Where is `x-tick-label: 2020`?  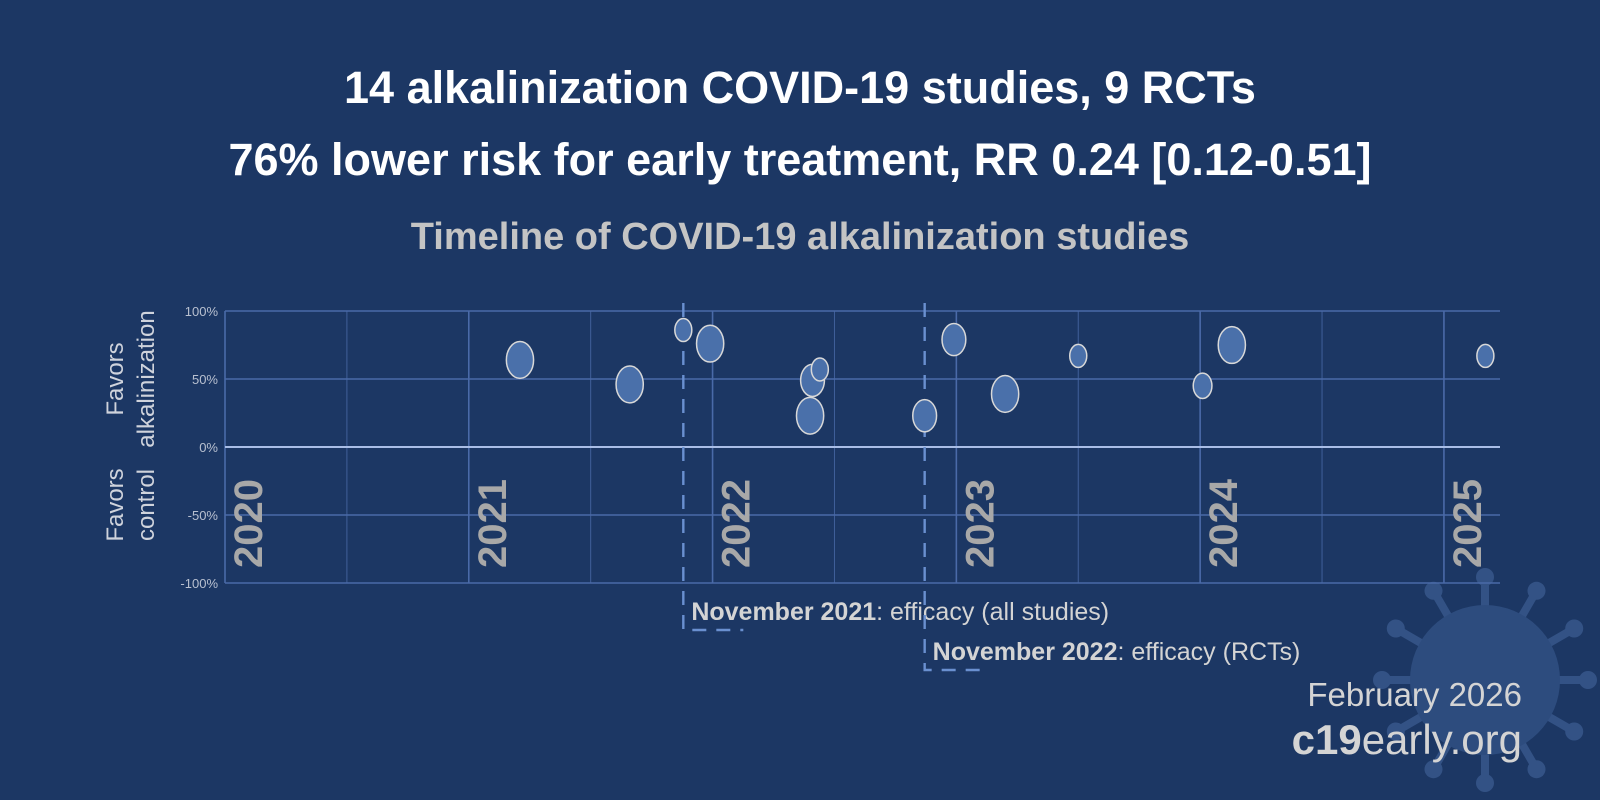
x-tick-label: 2020 is located at coordinates (249, 523).